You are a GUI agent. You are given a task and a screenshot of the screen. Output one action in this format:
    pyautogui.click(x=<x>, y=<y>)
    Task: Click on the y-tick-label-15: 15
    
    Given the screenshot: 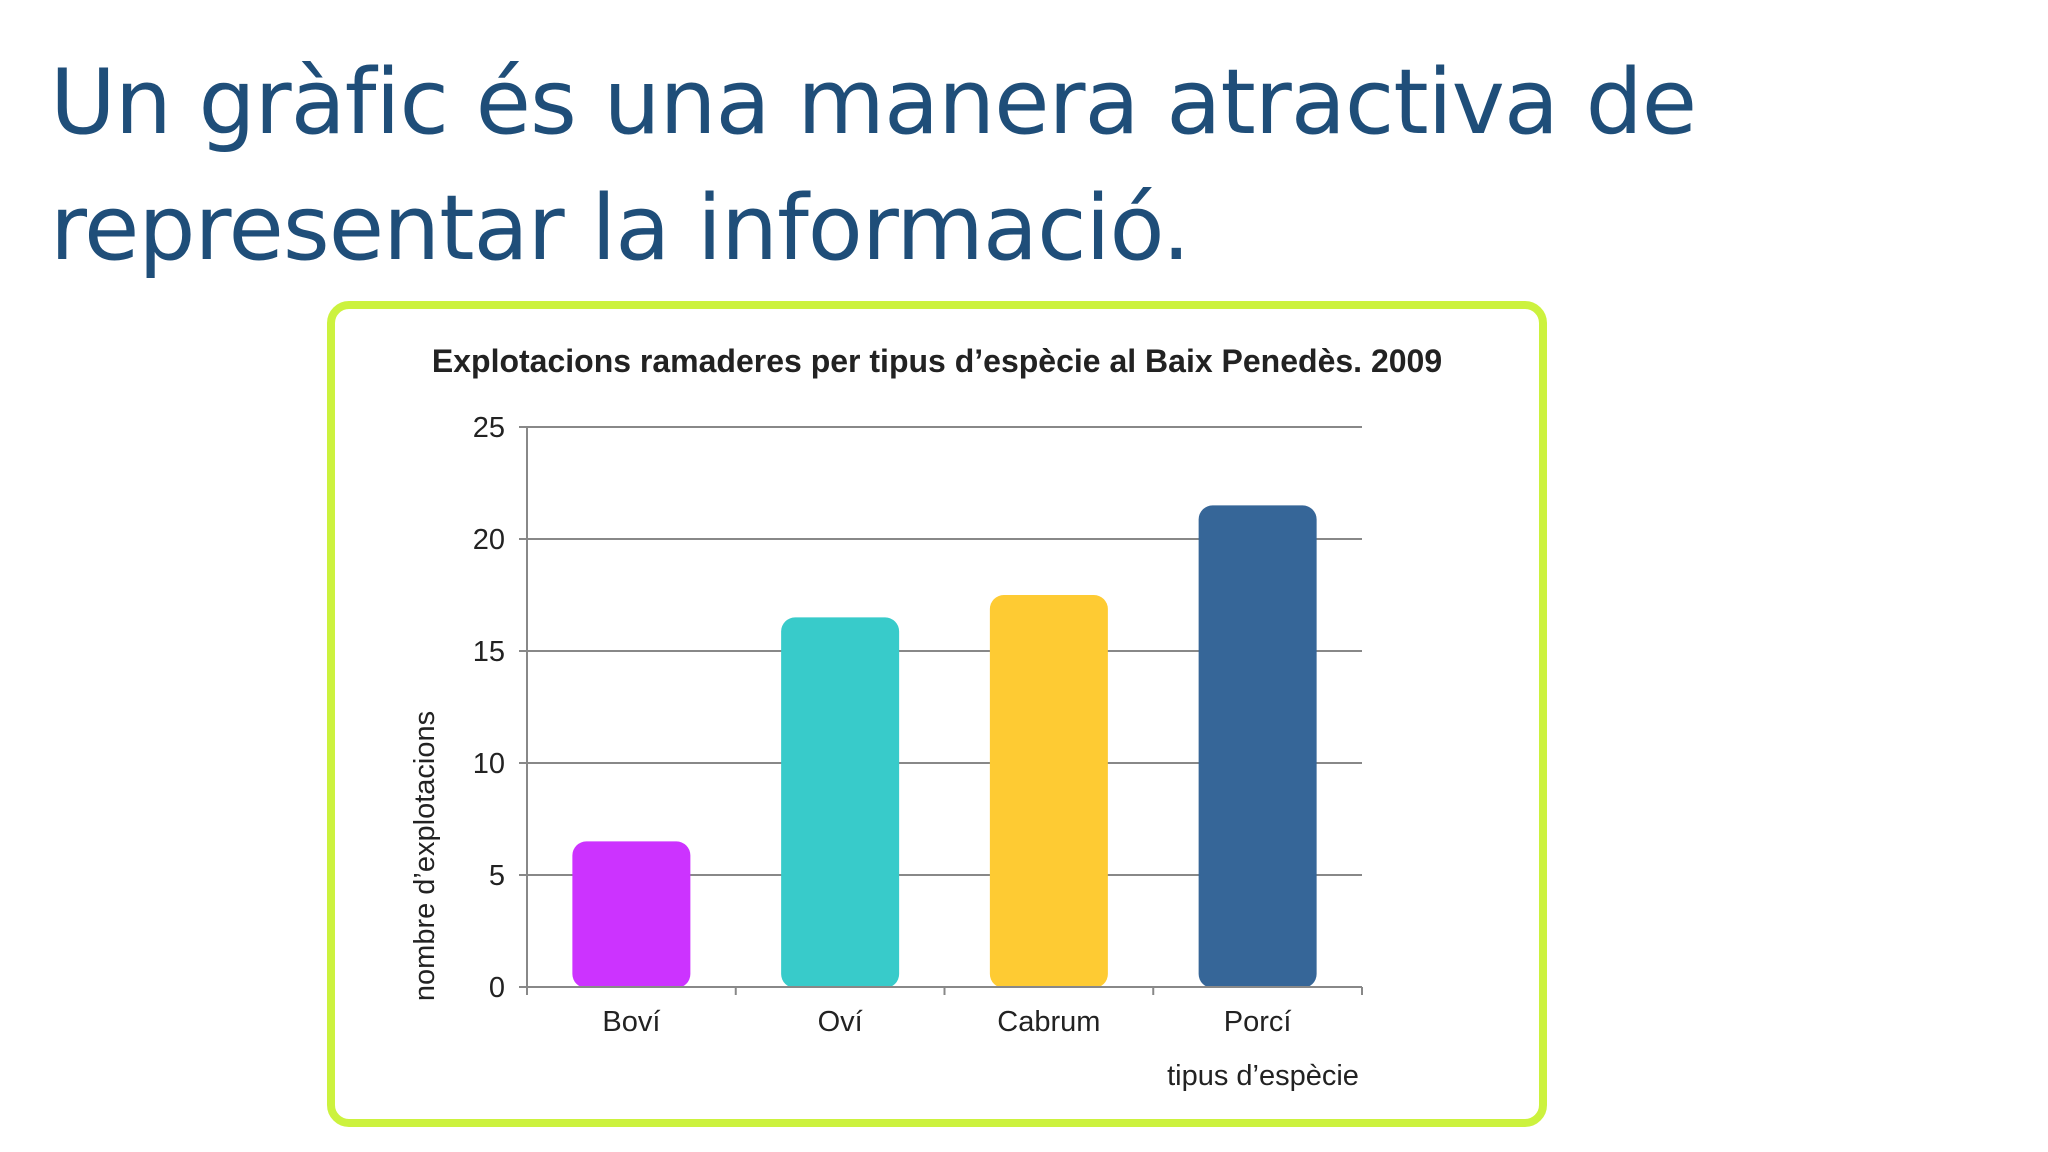 What is the action you would take?
    pyautogui.click(x=489, y=652)
    